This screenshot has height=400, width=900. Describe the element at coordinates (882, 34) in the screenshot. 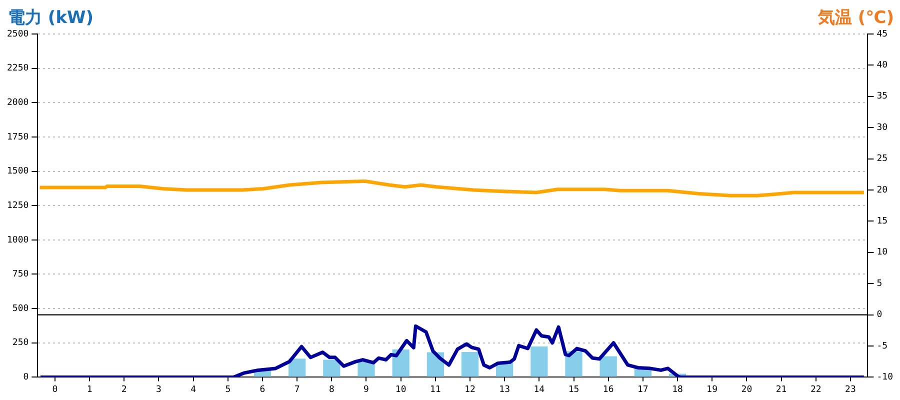

I see `y2-tick-label: 45` at that location.